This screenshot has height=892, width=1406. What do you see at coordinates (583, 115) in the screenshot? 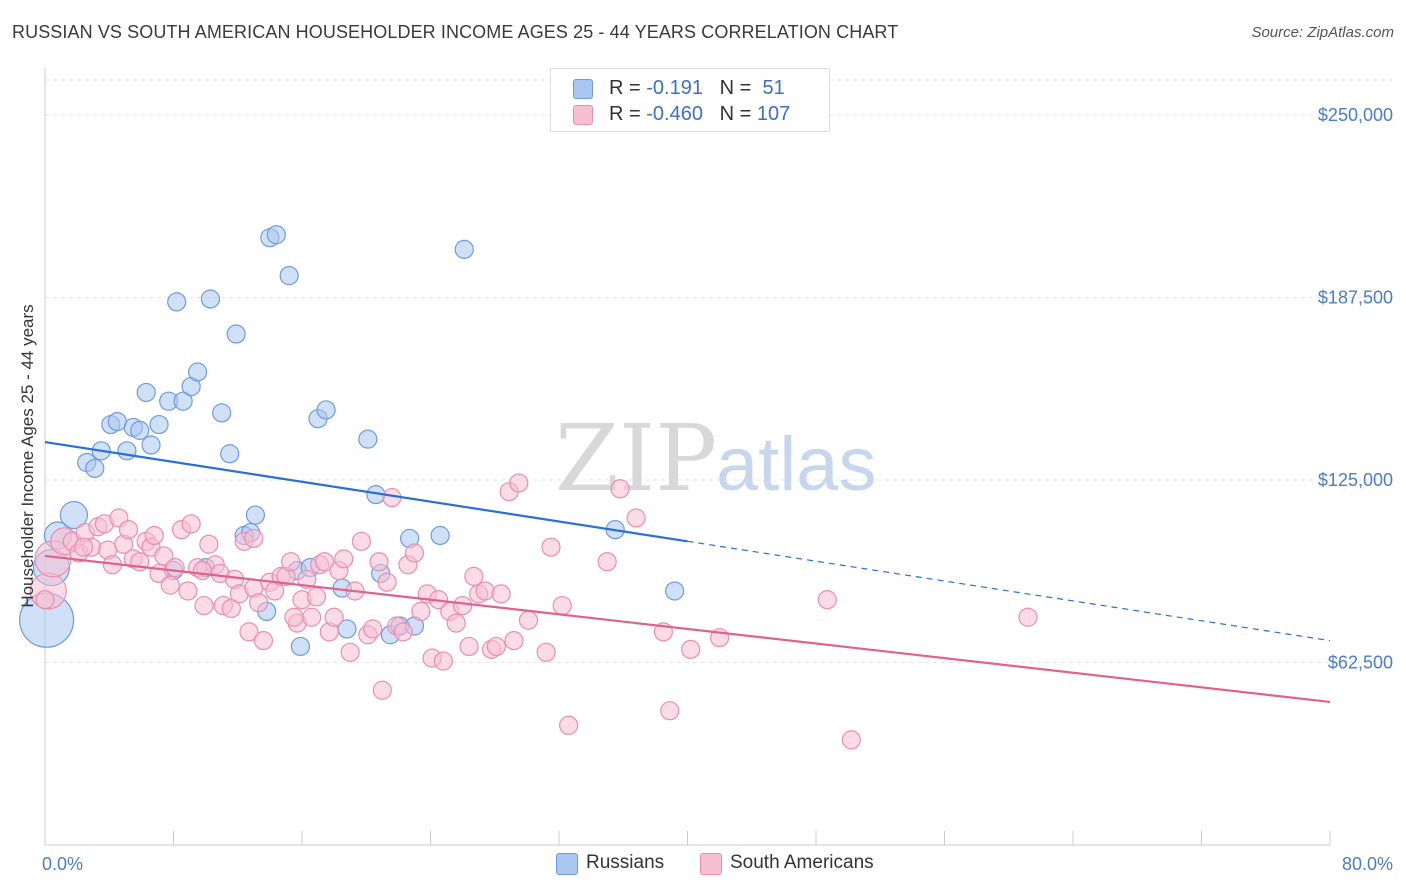
I see `legend-swatch-south-americans` at bounding box center [583, 115].